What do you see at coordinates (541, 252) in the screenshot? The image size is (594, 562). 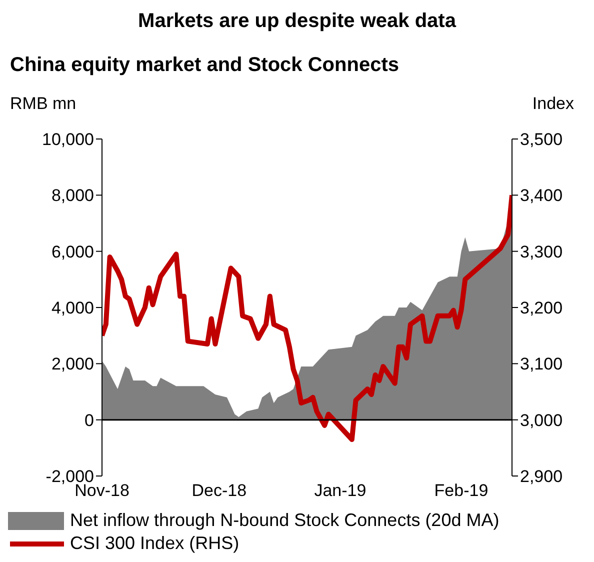 I see `y2-tick-label: 3,300` at bounding box center [541, 252].